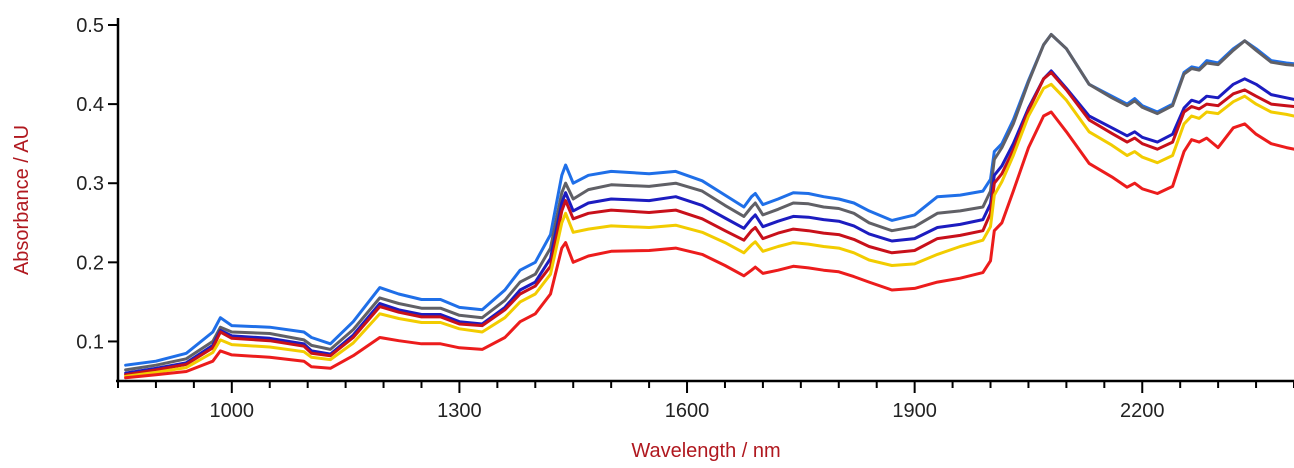  What do you see at coordinates (687, 411) in the screenshot?
I see `x-tick-label: 1600` at bounding box center [687, 411].